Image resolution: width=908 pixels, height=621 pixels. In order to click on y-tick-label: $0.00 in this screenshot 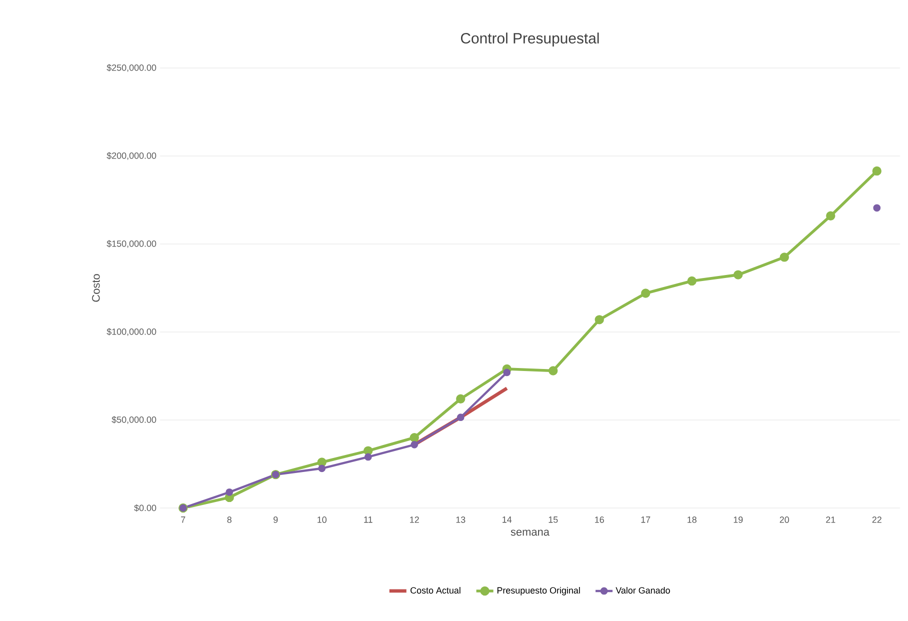, I will do `click(145, 508)`.